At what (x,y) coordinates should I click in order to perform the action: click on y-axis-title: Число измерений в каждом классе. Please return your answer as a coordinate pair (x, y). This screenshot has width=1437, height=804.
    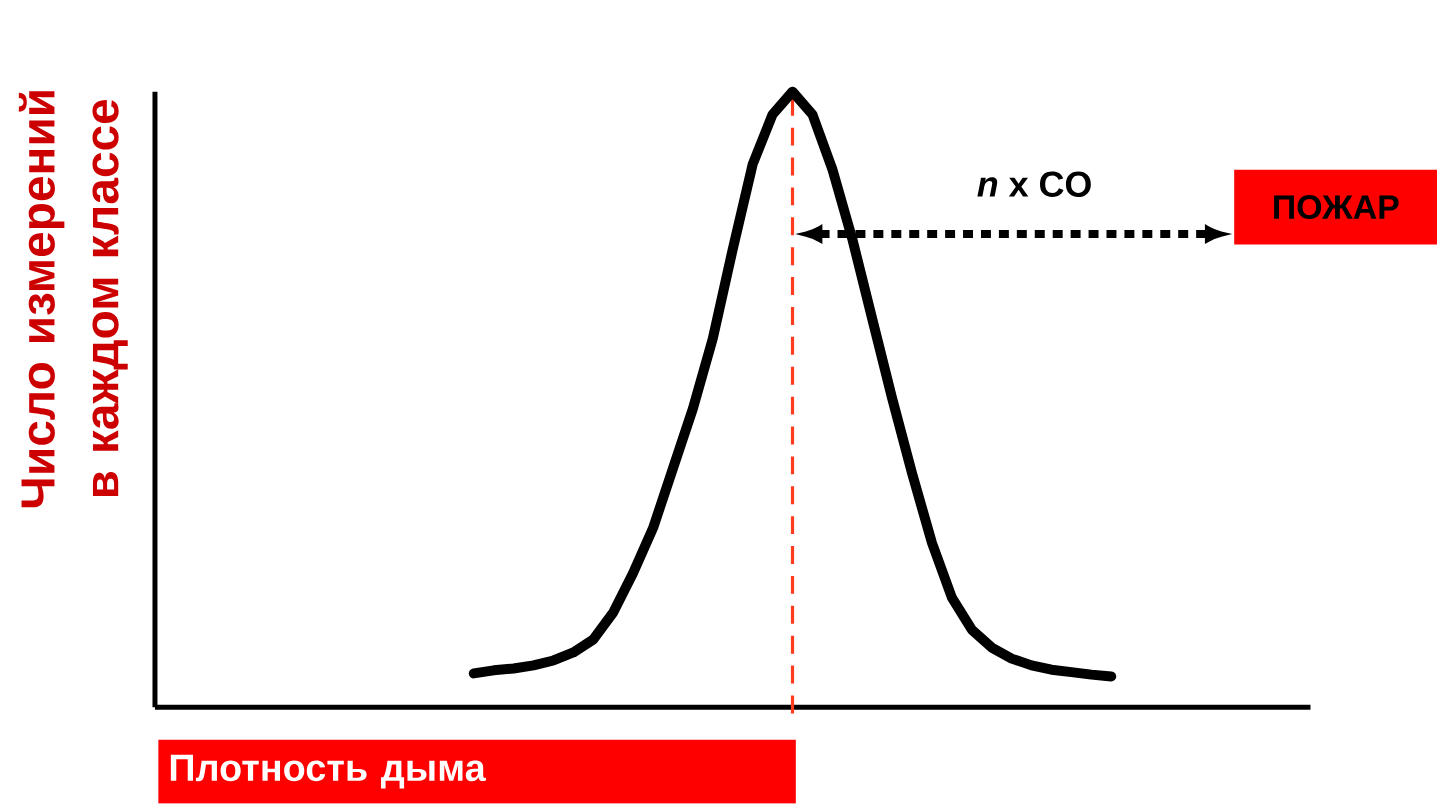
    Looking at the image, I should click on (73, 299).